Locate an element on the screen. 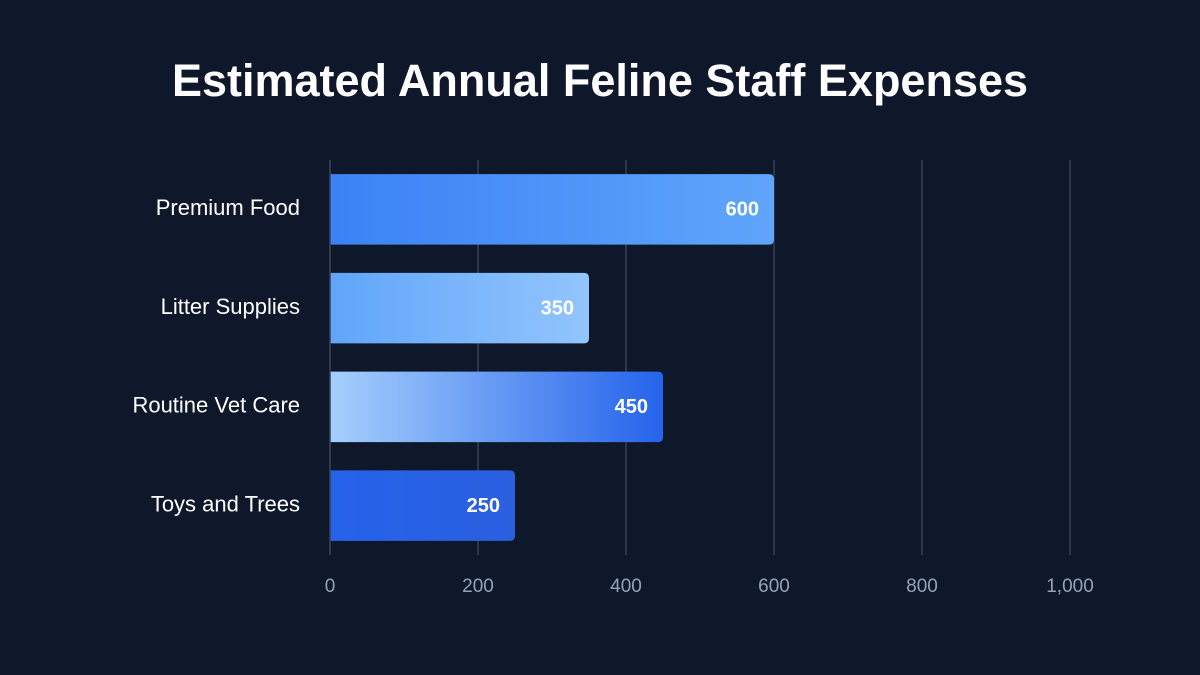 The width and height of the screenshot is (1200, 675). x-tick-label: 400 is located at coordinates (626, 586).